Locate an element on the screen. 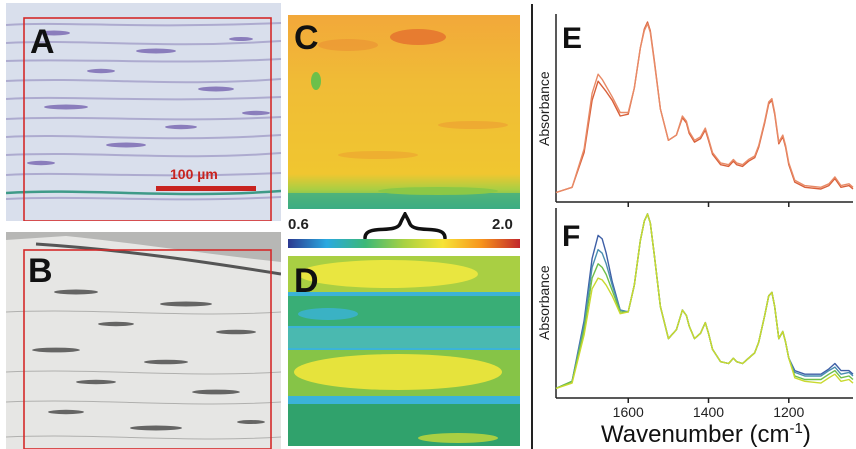  panel-letter-a: A is located at coordinates (42, 42).